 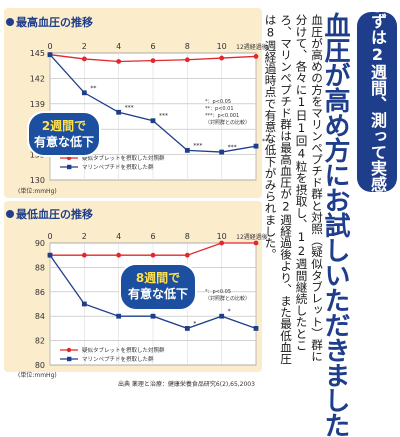 What do you see at coordinates (64, 125) in the screenshot?
I see `callout-text: 2週間で` at bounding box center [64, 125].